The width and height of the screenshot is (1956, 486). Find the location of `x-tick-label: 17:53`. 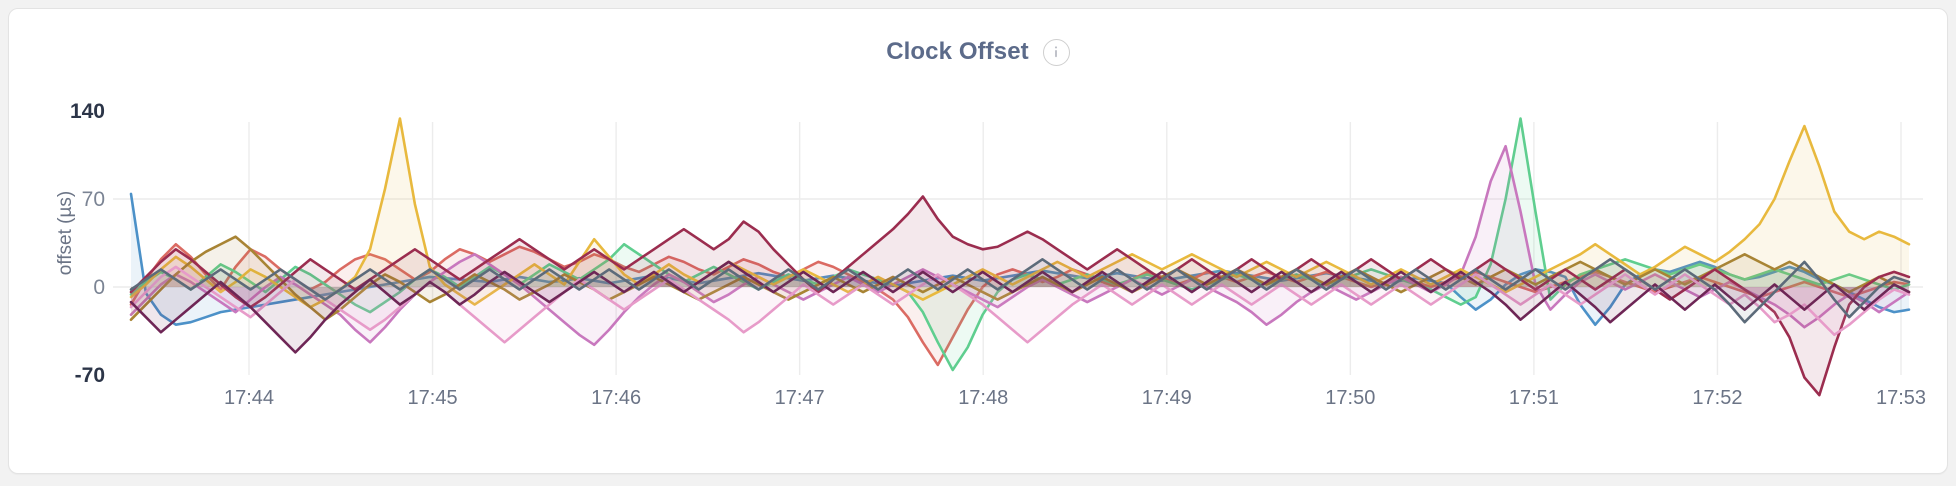

x-tick-label: 17:53 is located at coordinates (1901, 398).